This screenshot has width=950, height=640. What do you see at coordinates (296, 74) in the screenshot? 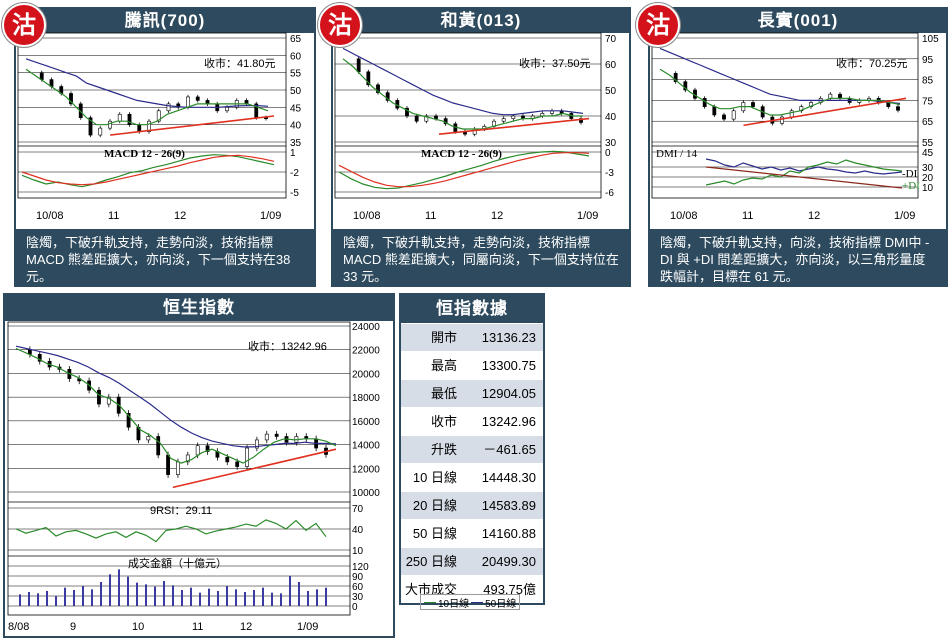
I see `price-tick-label: 55` at bounding box center [296, 74].